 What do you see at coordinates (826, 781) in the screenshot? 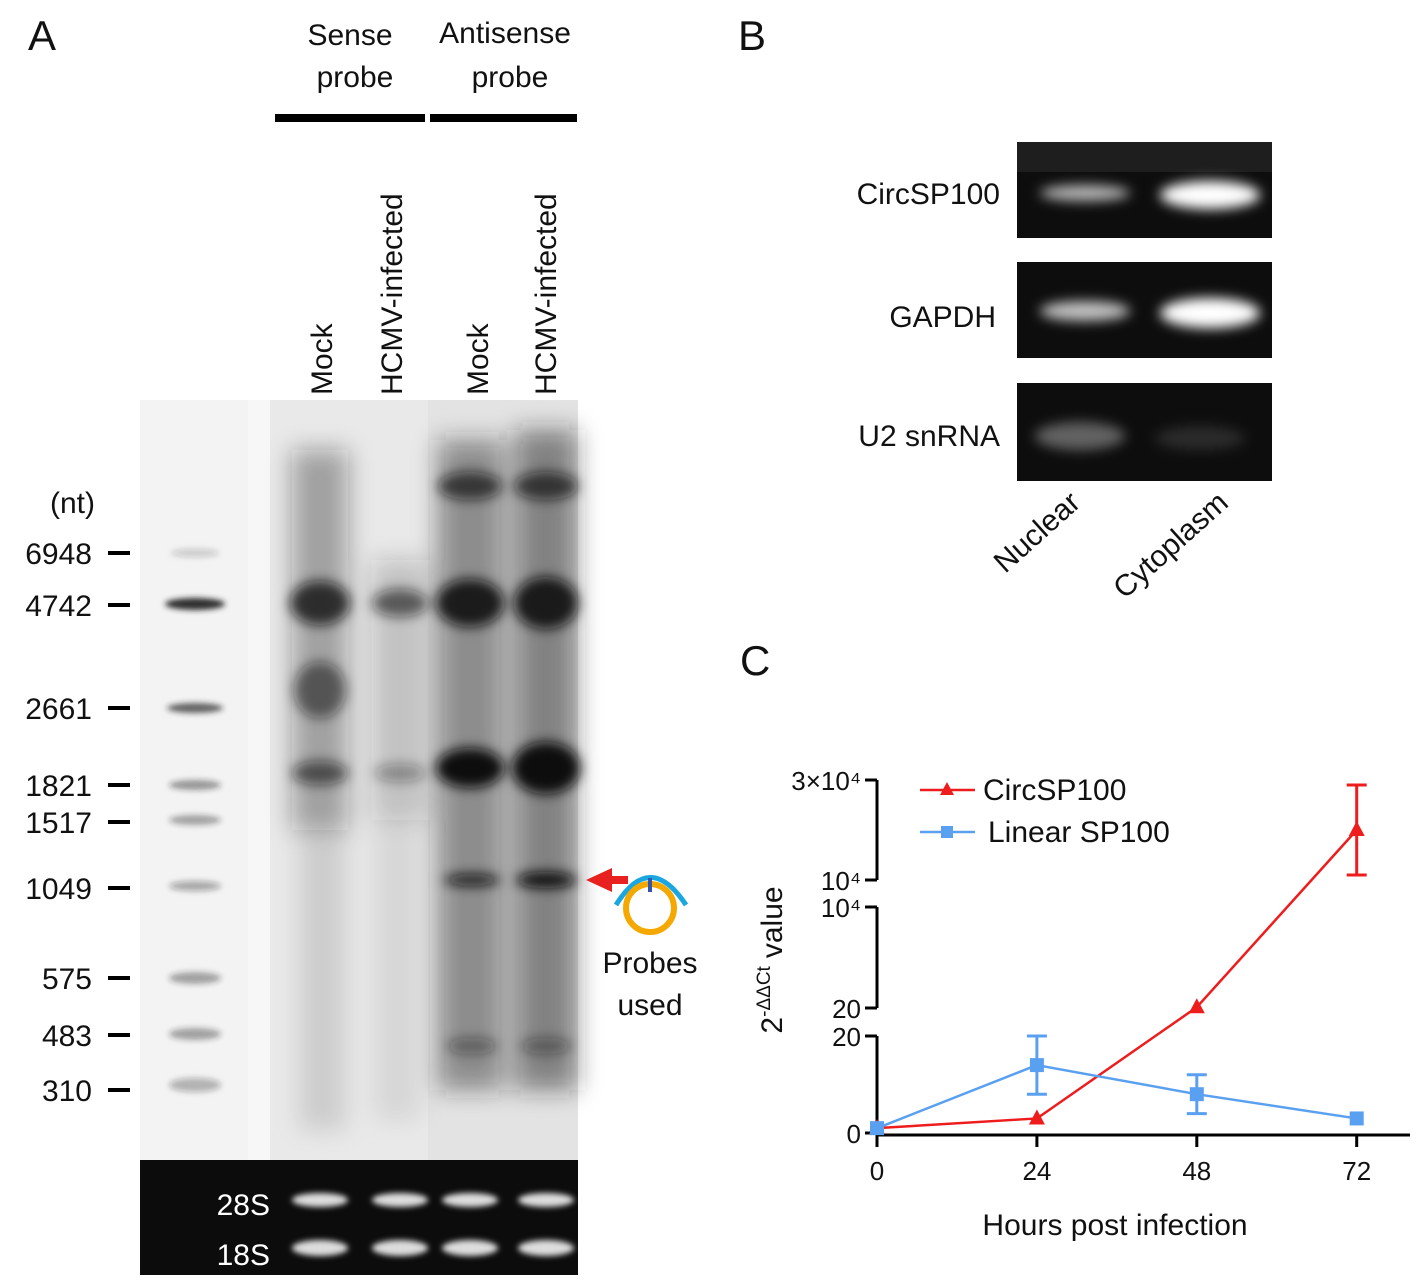
I see `y-tick-label: 3×10⁴` at bounding box center [826, 781].